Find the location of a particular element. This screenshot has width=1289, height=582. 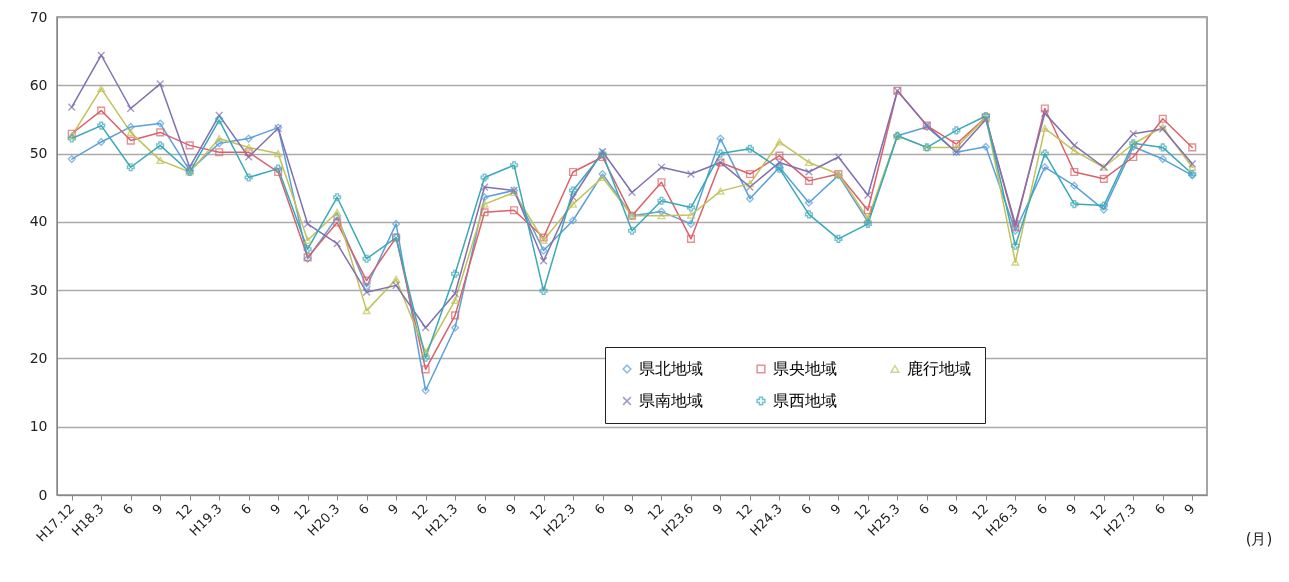

legend-label: 県央地域 is located at coordinates (805, 368).